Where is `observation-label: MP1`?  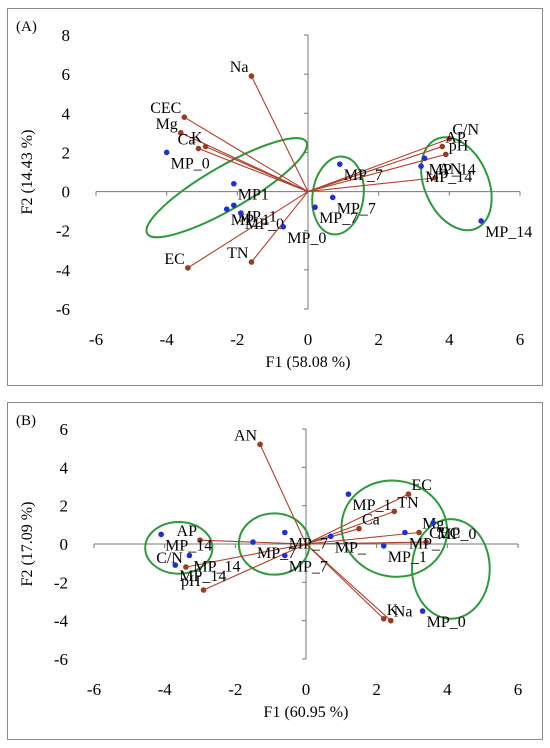
observation-label: MP1 is located at coordinates (253, 195).